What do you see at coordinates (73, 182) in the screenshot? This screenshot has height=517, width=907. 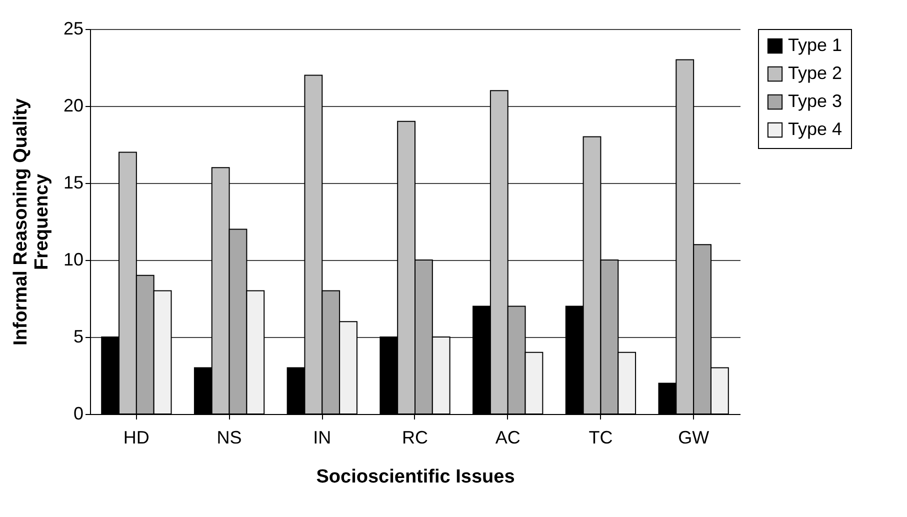 I see `y-tick-label: 15` at bounding box center [73, 182].